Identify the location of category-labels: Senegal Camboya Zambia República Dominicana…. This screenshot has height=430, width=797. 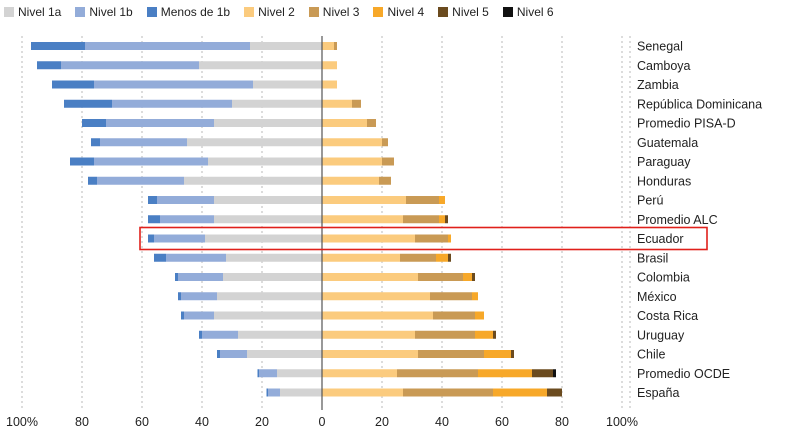
(699, 220).